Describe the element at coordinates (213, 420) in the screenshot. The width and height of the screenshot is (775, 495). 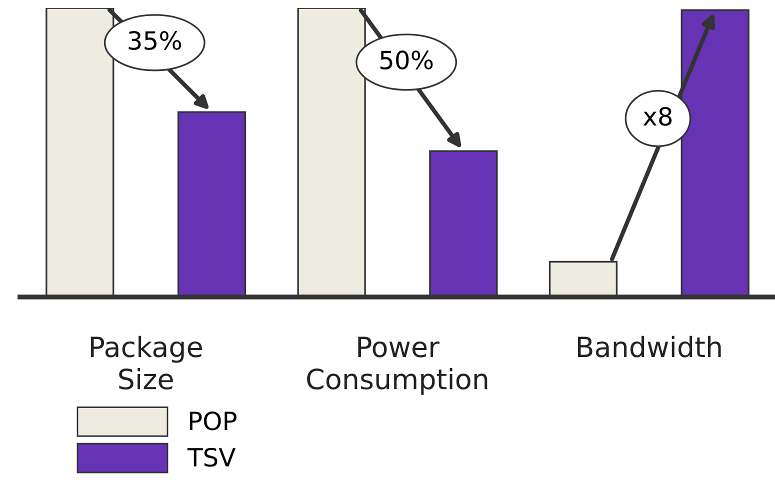
I see `legend-label: POP` at that location.